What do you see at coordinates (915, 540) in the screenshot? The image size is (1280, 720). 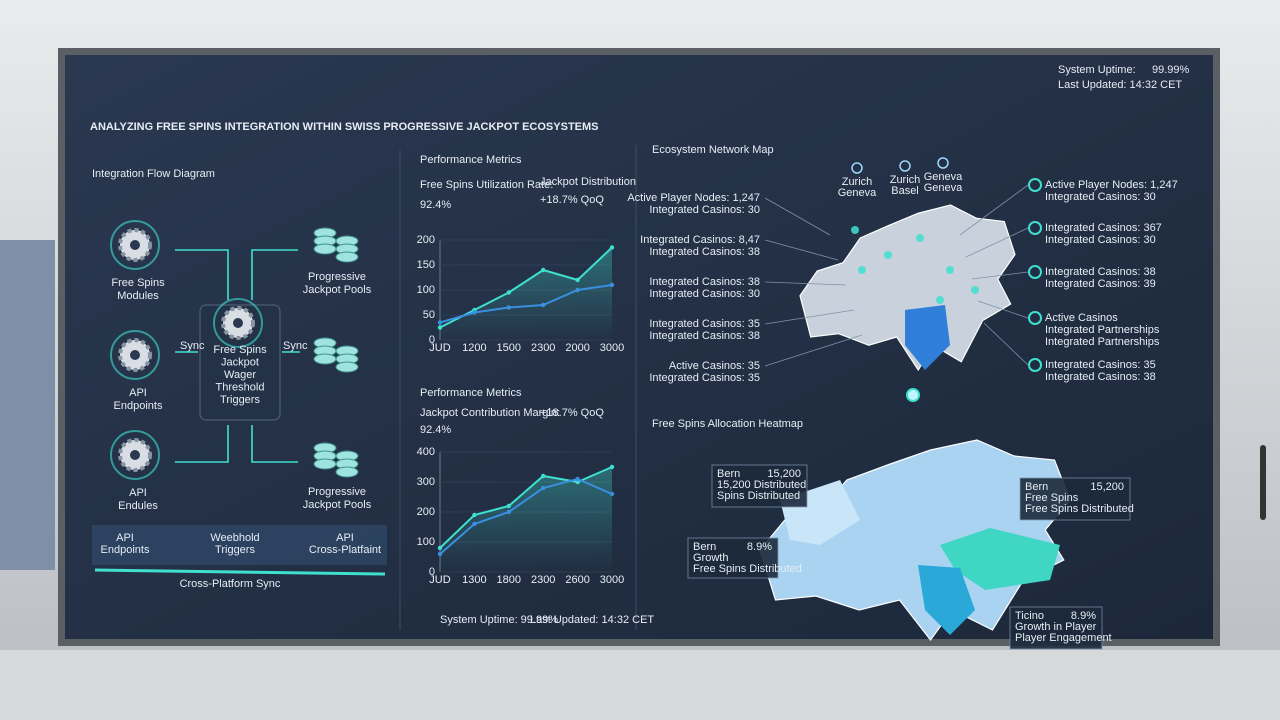 I see `heatmap-map` at bounding box center [915, 540].